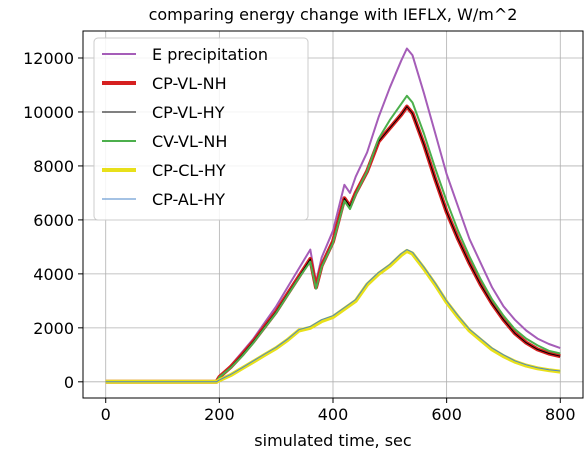  What do you see at coordinates (560, 414) in the screenshot?
I see `x-tick-label: 800` at bounding box center [560, 414].